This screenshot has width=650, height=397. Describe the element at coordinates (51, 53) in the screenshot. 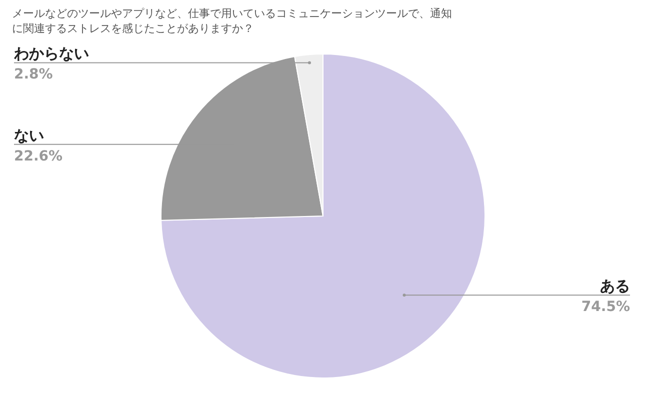

I see `slice-label: わからない` at that location.